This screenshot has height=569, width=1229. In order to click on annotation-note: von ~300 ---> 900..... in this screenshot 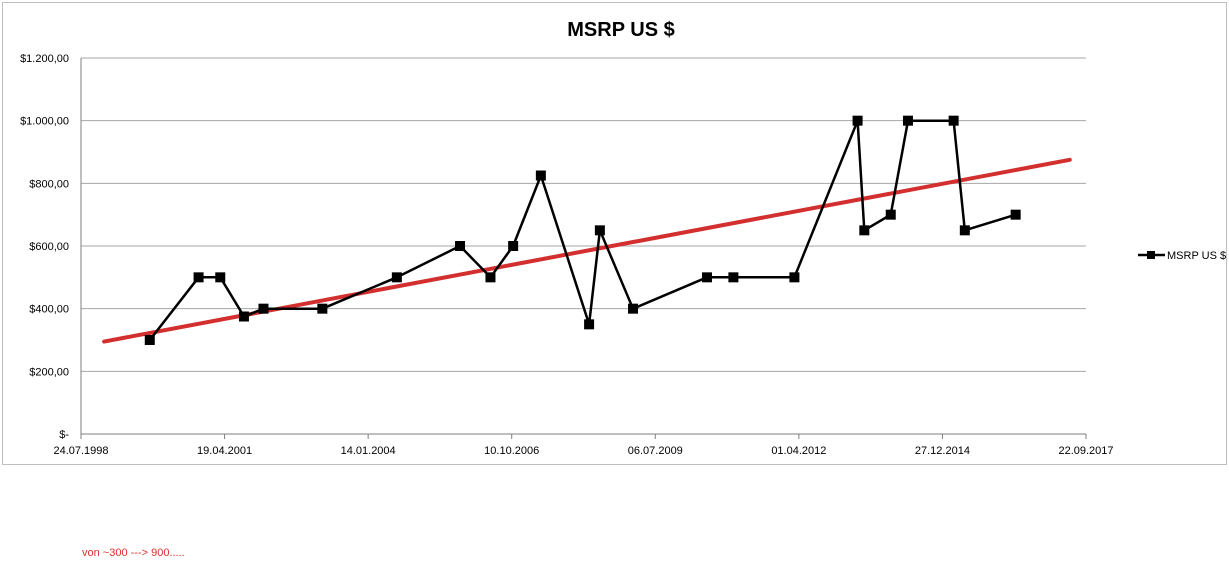, I will do `click(133, 553)`.